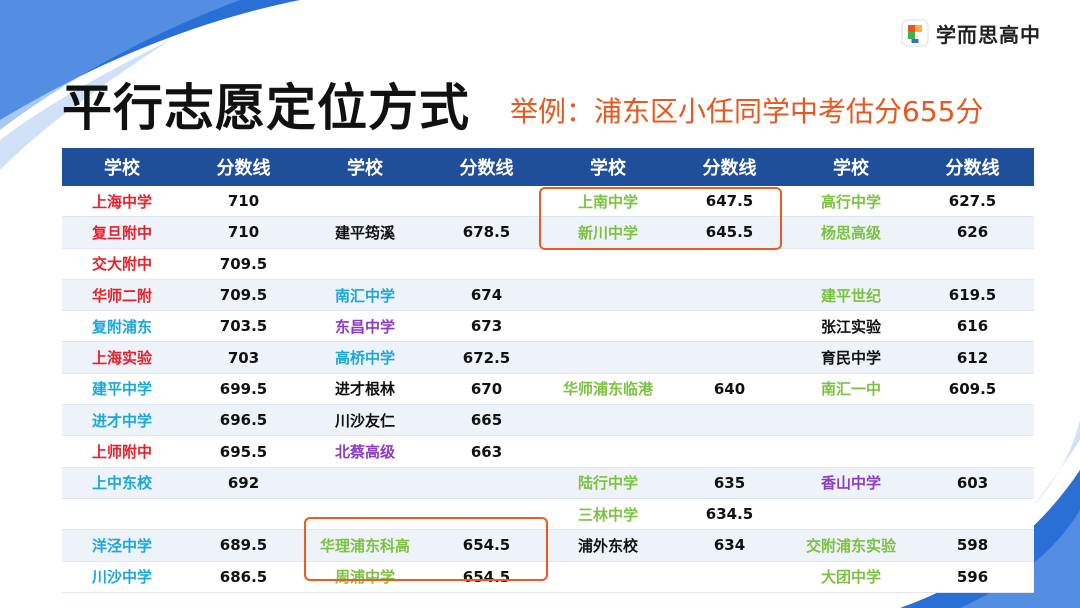 The height and width of the screenshot is (608, 1080). What do you see at coordinates (972, 483) in the screenshot?
I see `score-value: 603` at bounding box center [972, 483].